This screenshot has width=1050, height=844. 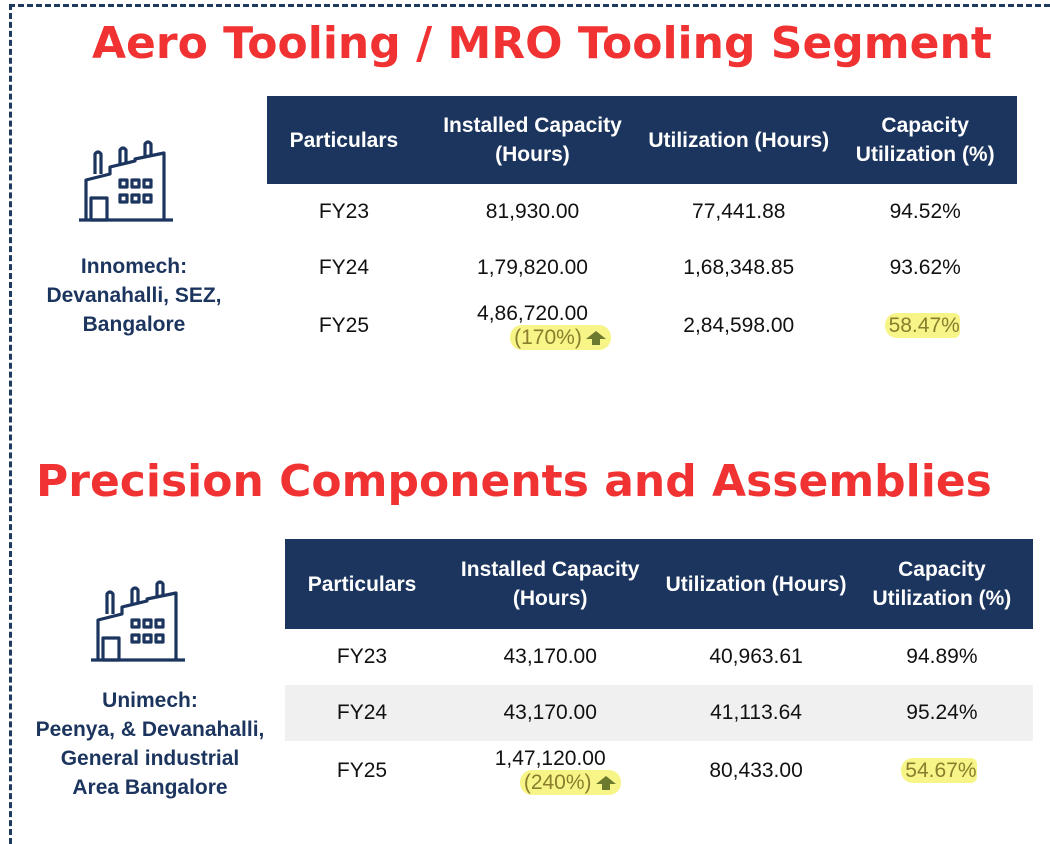 I want to click on highlighted-increase: (170%), so click(x=560, y=337).